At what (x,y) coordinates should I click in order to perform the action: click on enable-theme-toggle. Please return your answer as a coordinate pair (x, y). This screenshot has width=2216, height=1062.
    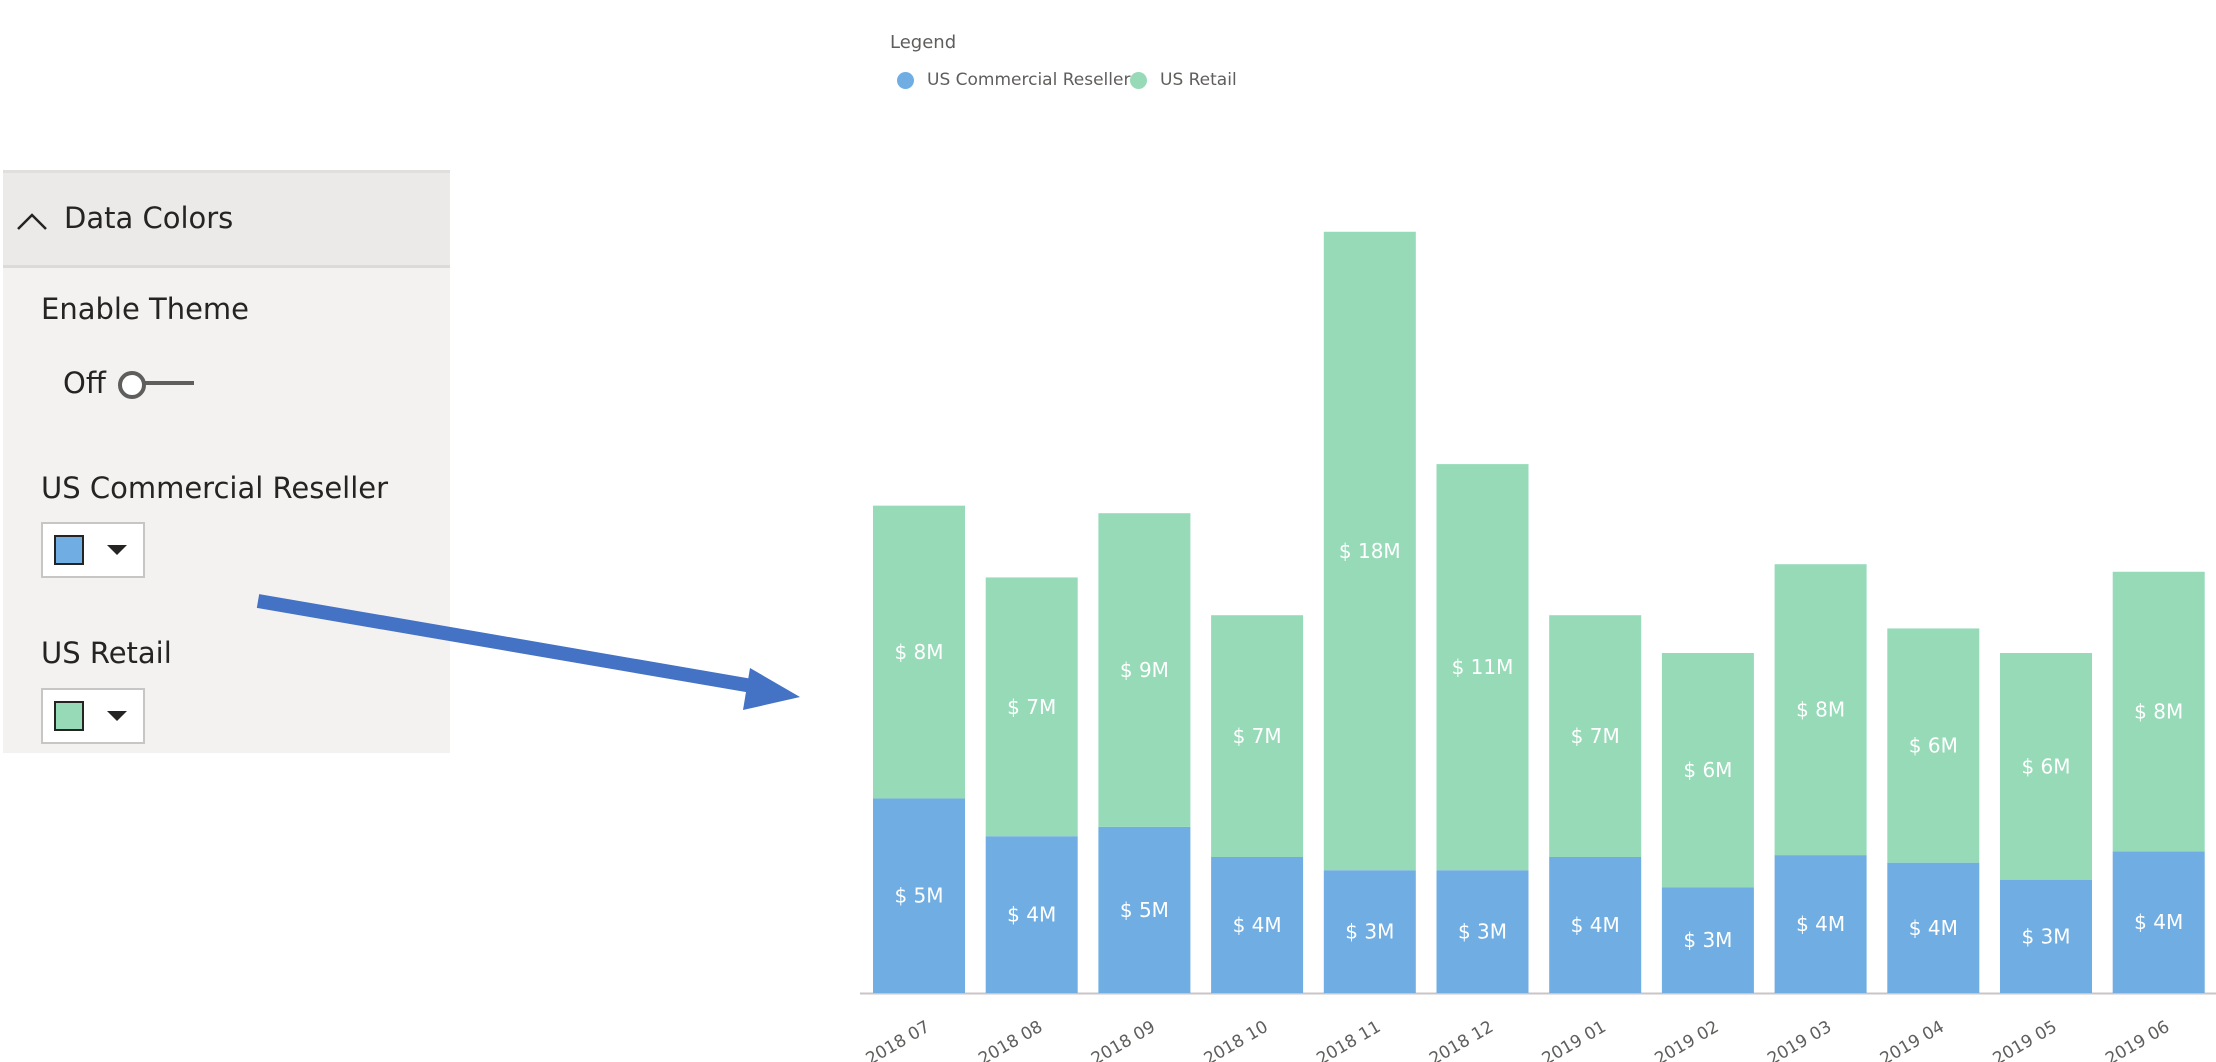
    Looking at the image, I should click on (156, 383).